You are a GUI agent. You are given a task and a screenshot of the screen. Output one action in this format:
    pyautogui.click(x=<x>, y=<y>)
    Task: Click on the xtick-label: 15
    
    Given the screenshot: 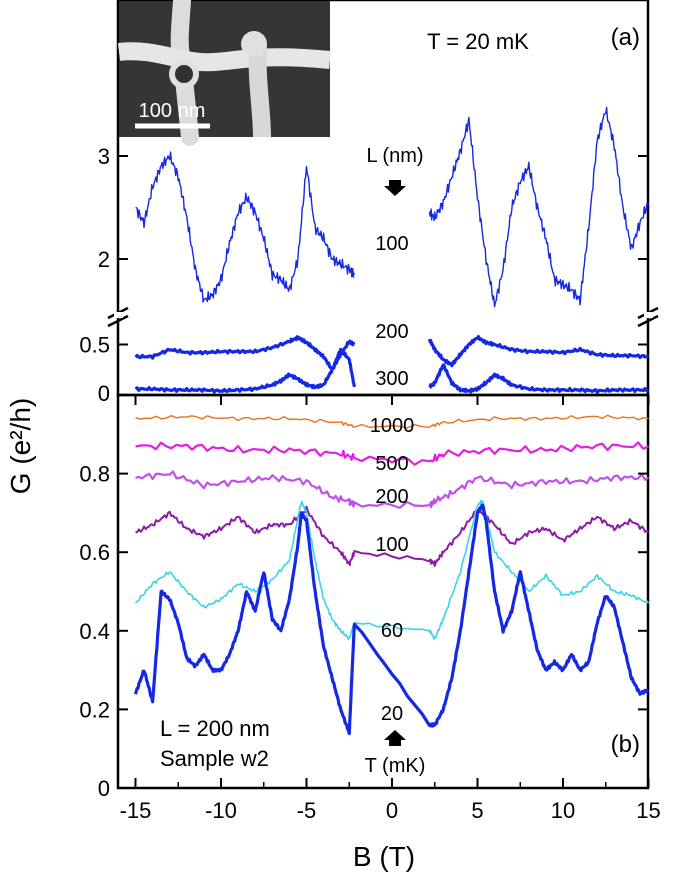 What is the action you would take?
    pyautogui.click(x=648, y=810)
    